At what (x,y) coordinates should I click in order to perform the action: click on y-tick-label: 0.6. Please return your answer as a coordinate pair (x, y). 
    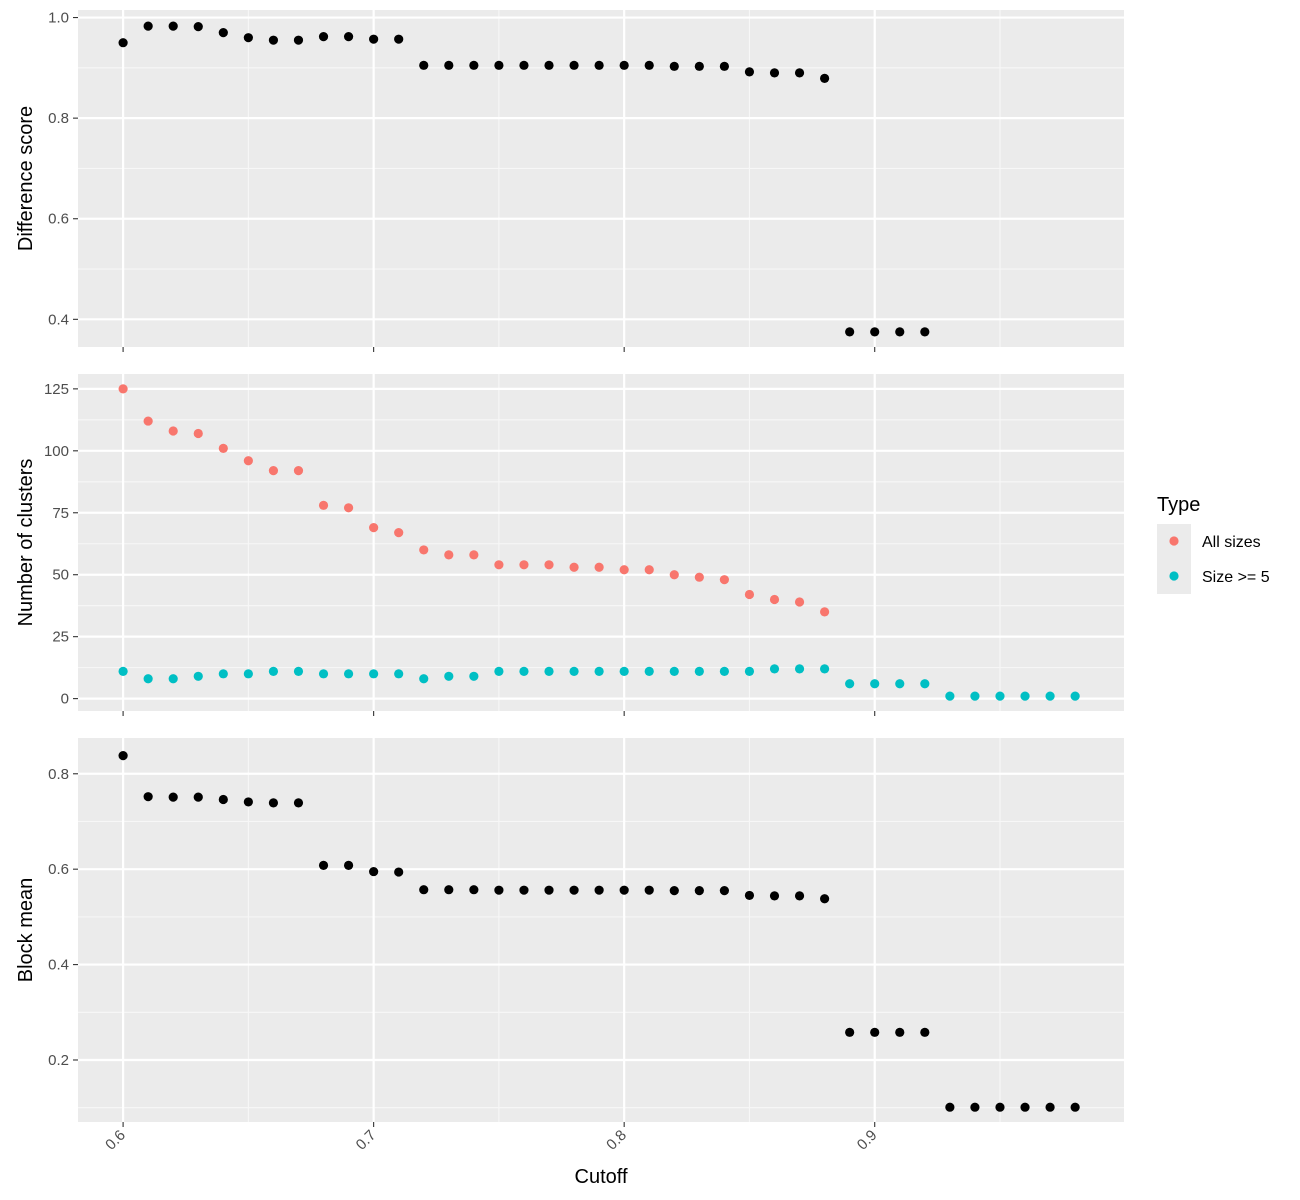
    Looking at the image, I should click on (58, 869).